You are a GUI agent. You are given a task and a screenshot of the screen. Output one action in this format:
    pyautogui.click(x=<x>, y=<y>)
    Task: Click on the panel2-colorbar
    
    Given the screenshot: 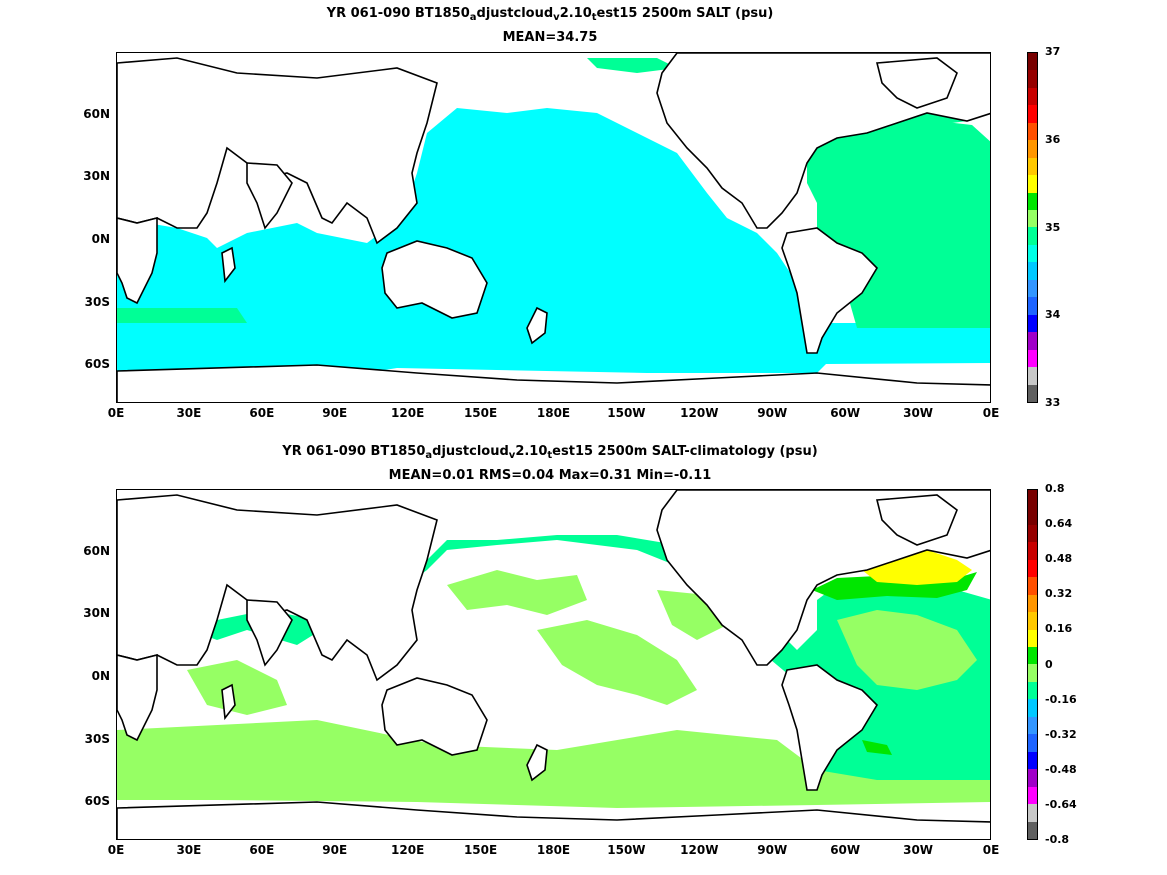 What is the action you would take?
    pyautogui.click(x=1032, y=664)
    